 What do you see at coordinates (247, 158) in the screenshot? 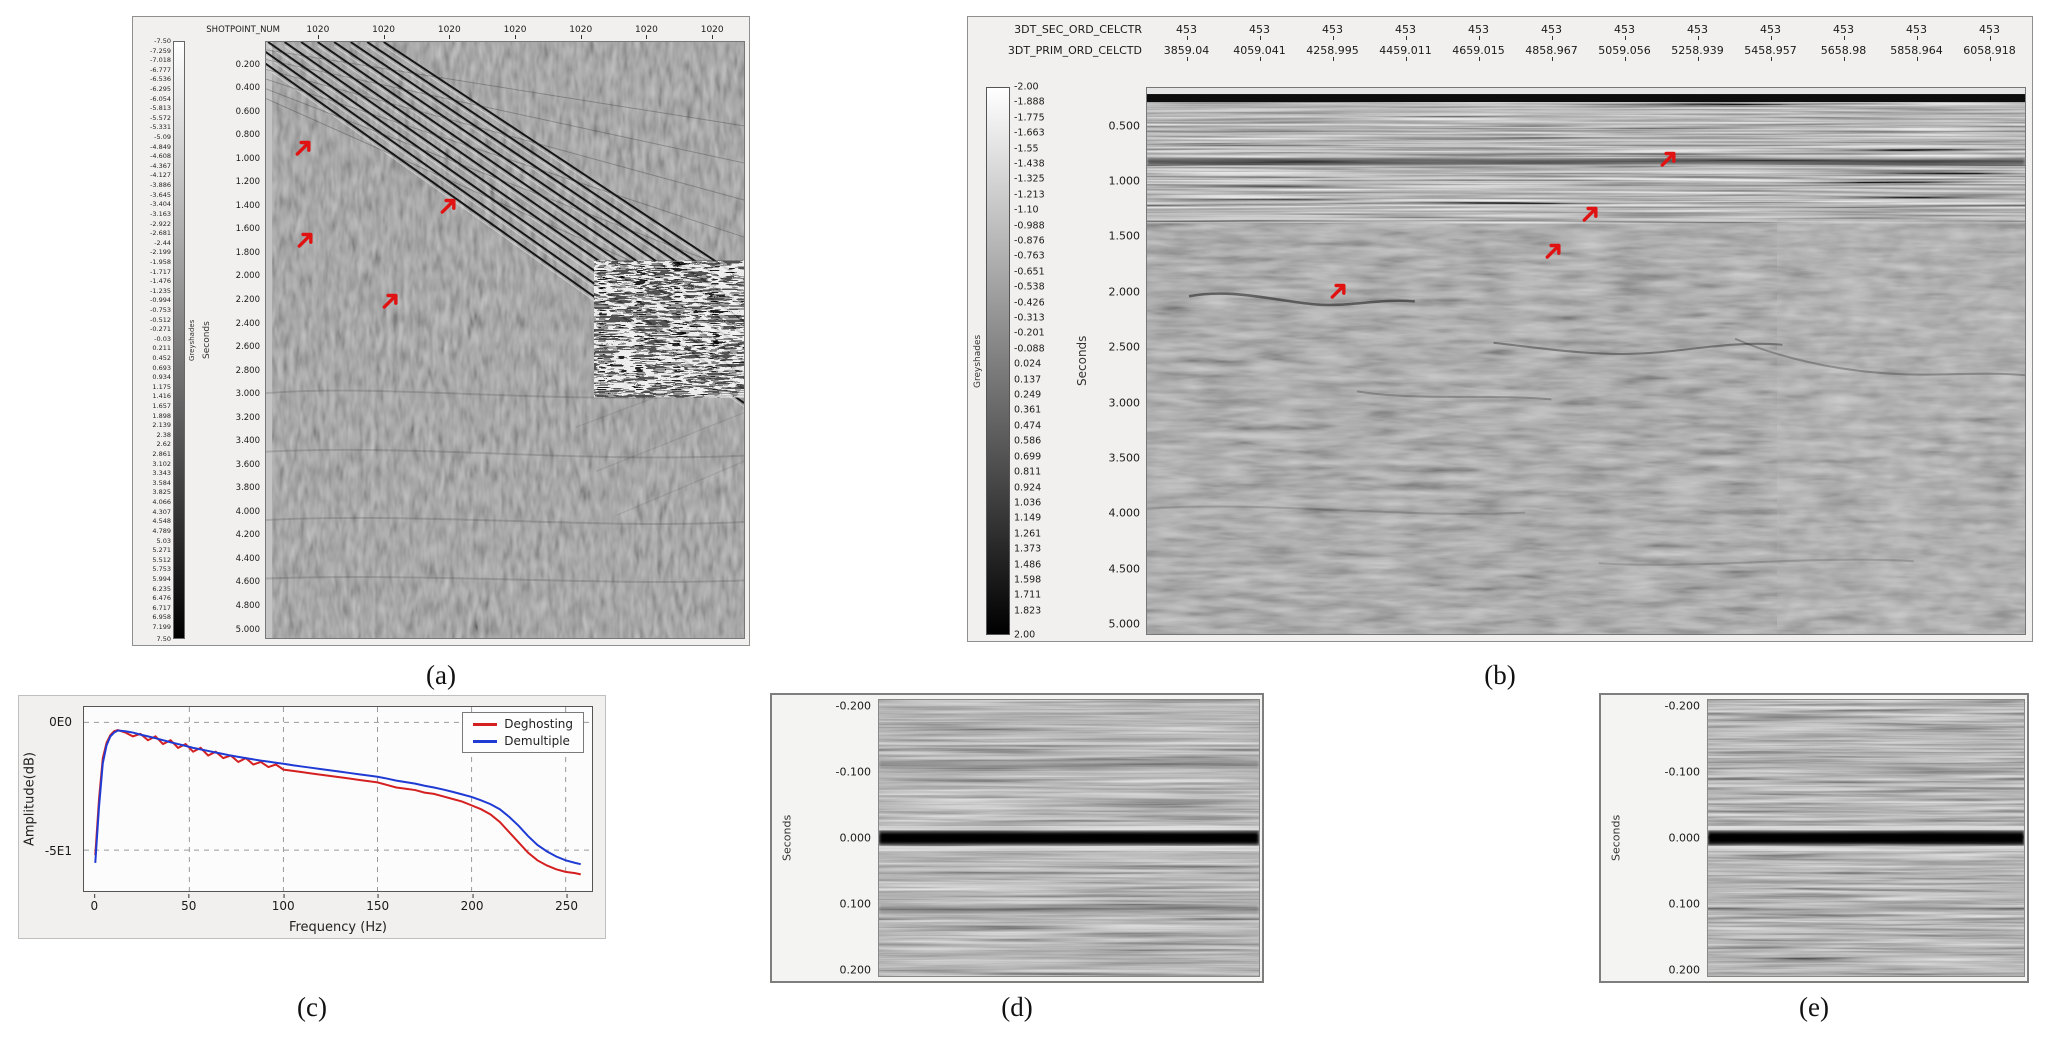
I see `time-tick-label: 1.000` at bounding box center [247, 158].